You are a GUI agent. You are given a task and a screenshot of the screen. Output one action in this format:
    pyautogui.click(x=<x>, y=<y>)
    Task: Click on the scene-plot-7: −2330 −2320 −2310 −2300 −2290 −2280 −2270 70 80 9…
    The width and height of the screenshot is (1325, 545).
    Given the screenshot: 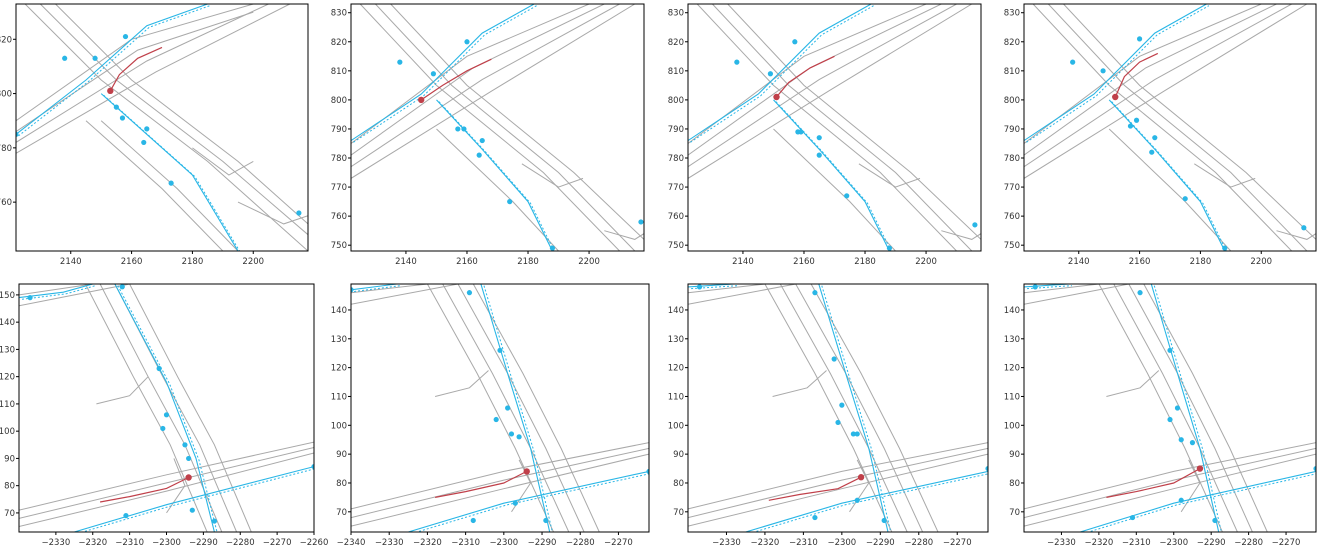 What is the action you would take?
    pyautogui.click(x=828, y=414)
    